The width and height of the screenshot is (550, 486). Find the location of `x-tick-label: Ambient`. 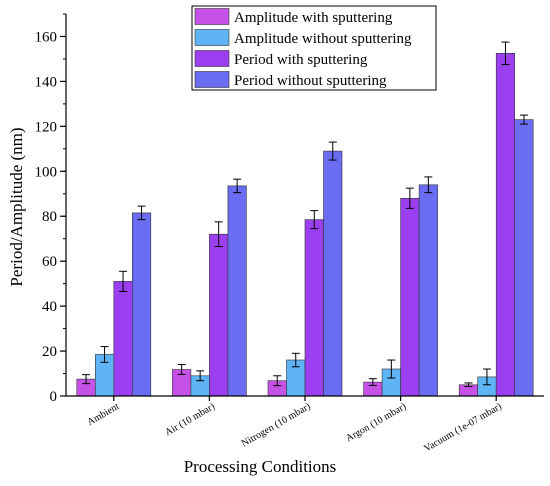

x-tick-label: Ambient is located at coordinates (103, 414).